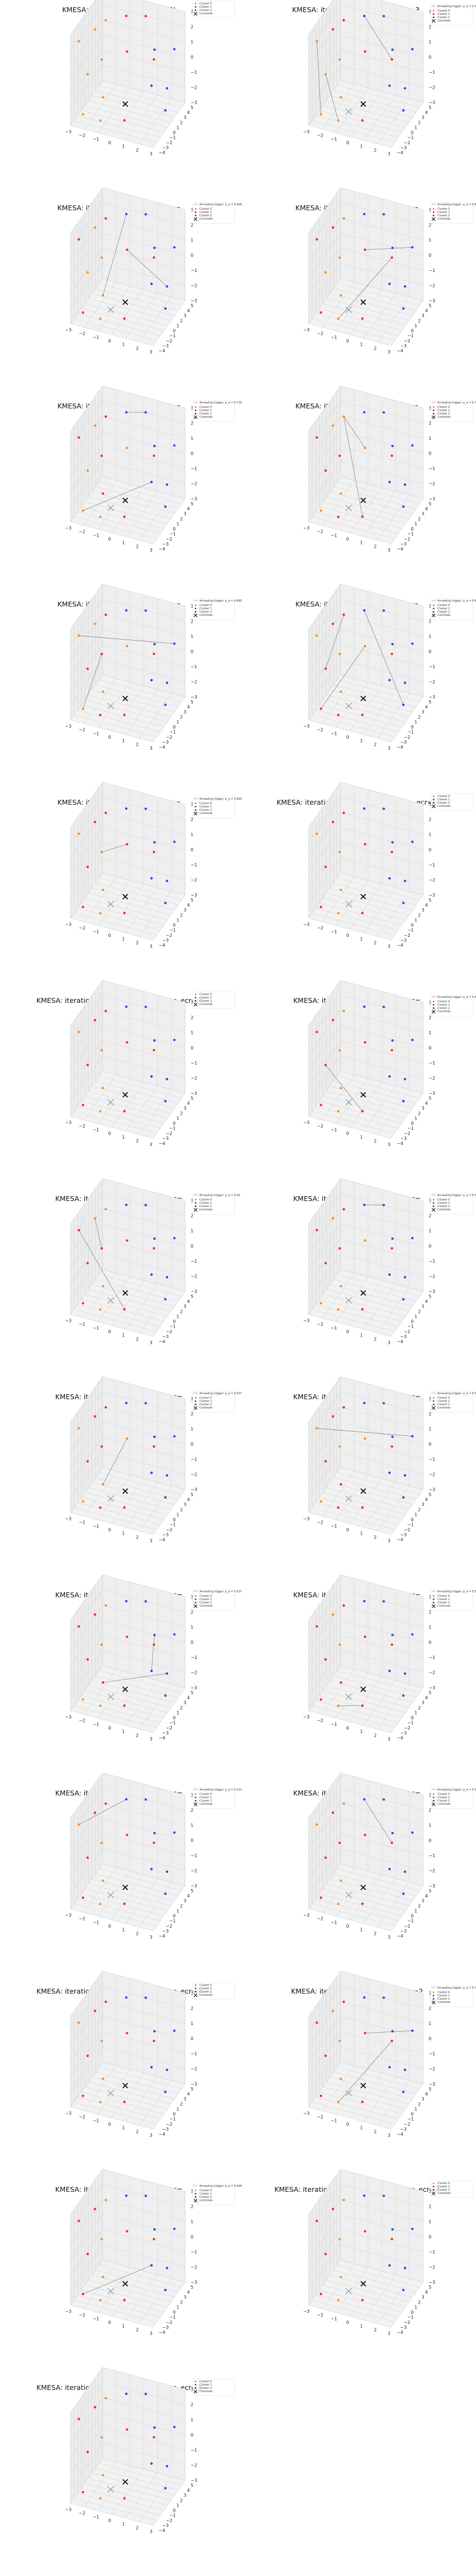  Describe the element at coordinates (432, 1674) in the screenshot. I see `z-tick-label: −2` at that location.